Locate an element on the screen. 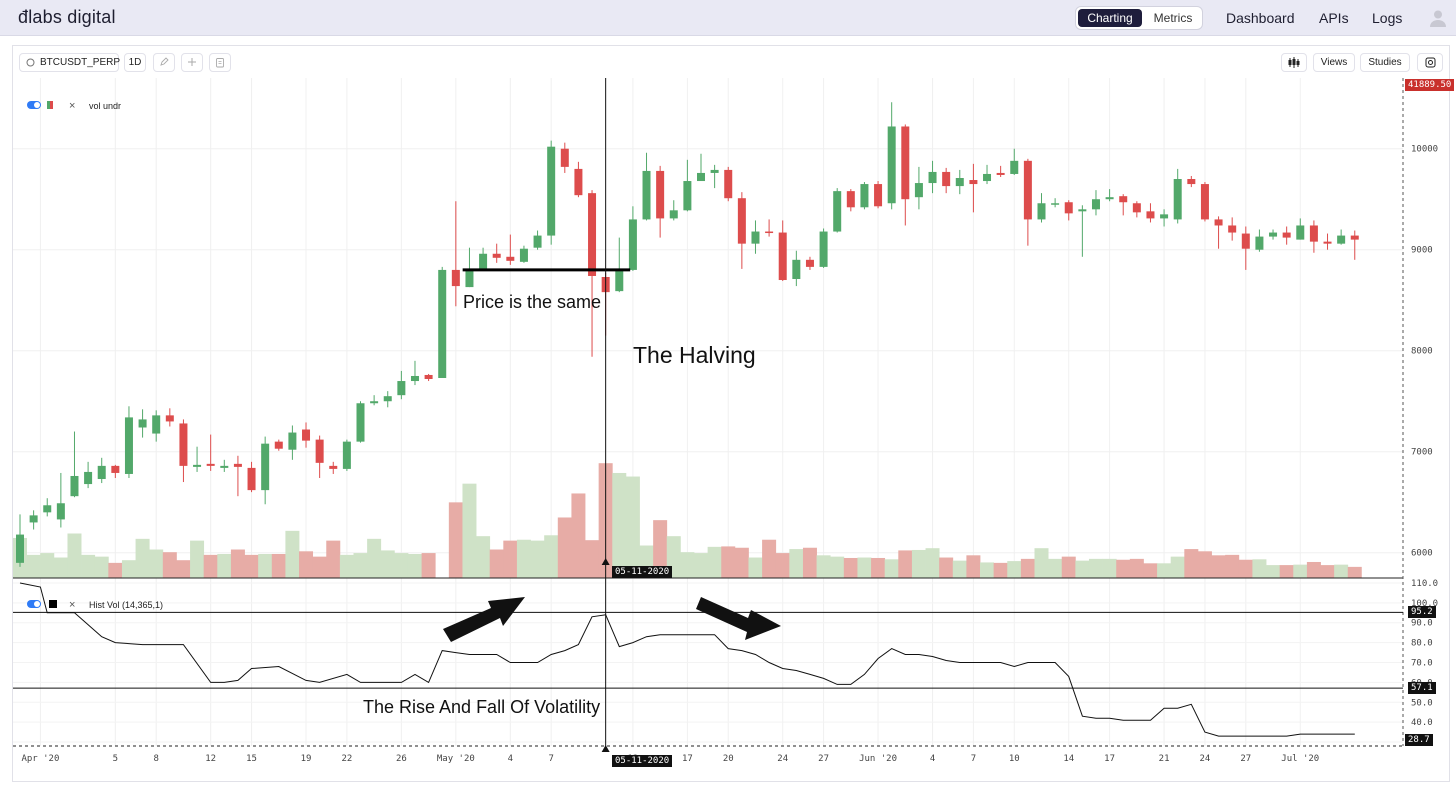 Image resolution: width=1456 pixels, height=786 pixels. vol-axis-tick: 70.0 is located at coordinates (1422, 664).